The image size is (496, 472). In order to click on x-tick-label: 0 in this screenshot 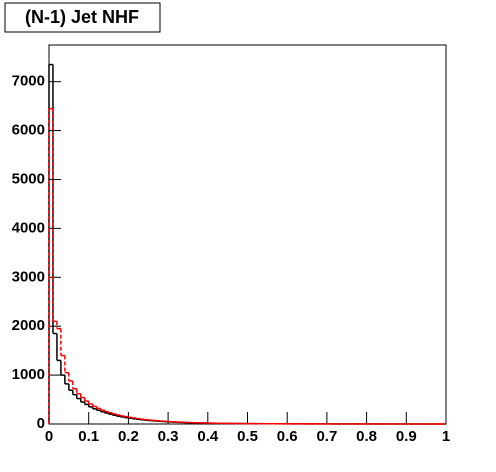, I will do `click(49, 436)`.